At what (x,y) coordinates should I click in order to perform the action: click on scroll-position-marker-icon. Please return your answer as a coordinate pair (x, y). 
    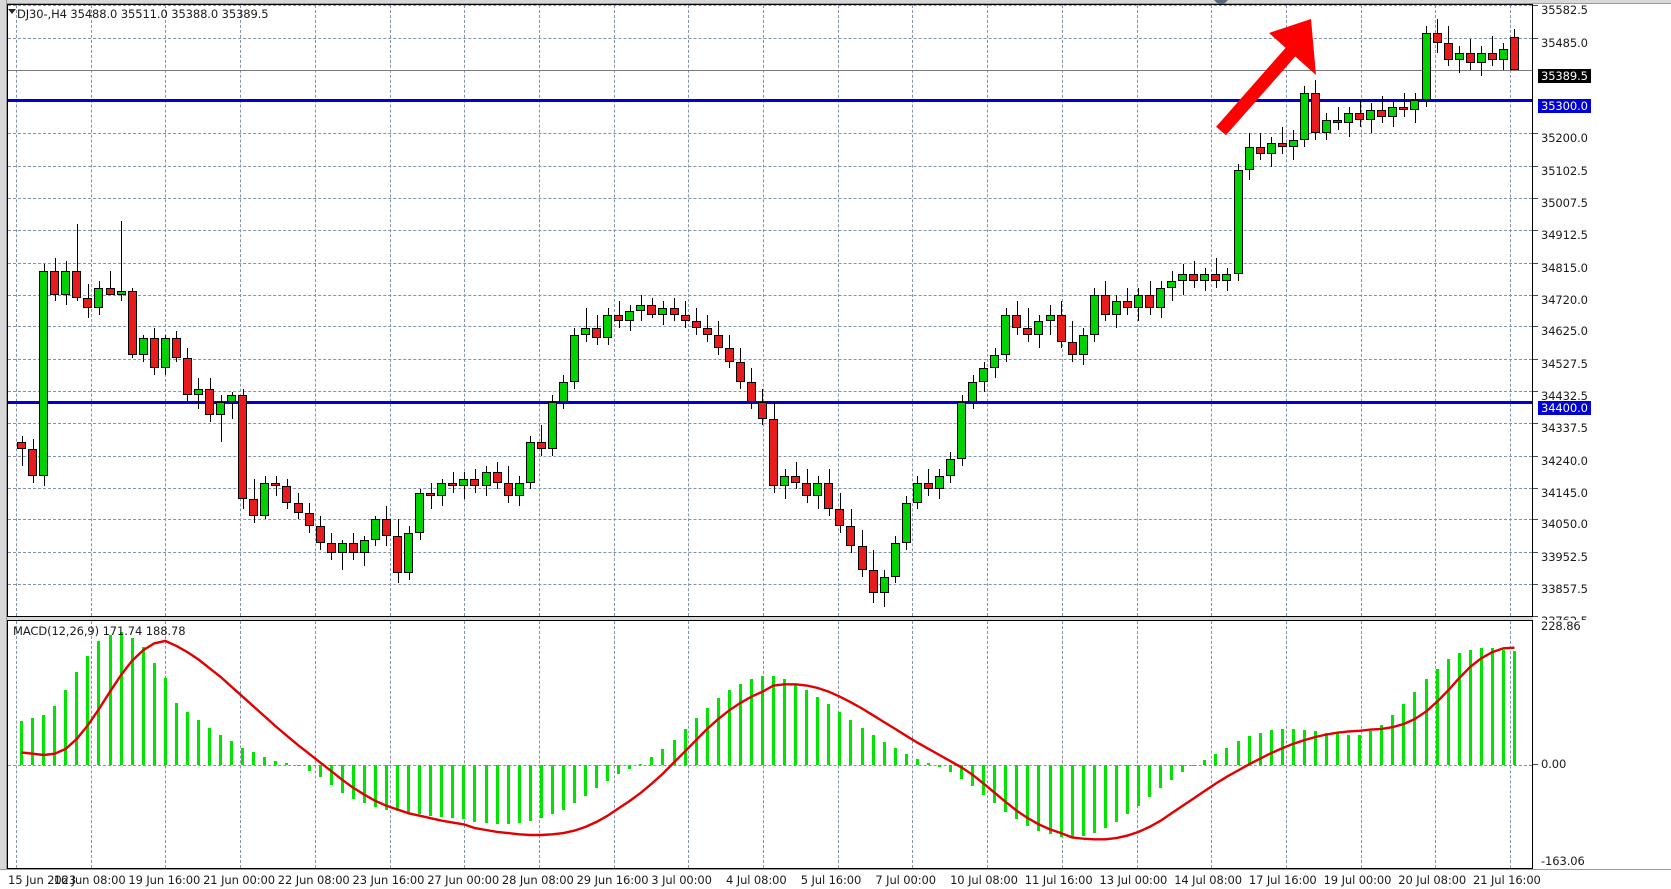
    Looking at the image, I should click on (1221, 3).